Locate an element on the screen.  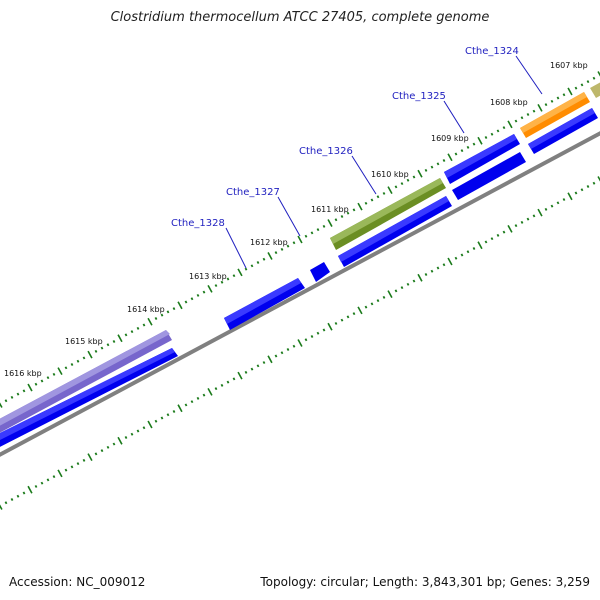
gene-label-1326: Cthe_1326 is located at coordinates (326, 151).